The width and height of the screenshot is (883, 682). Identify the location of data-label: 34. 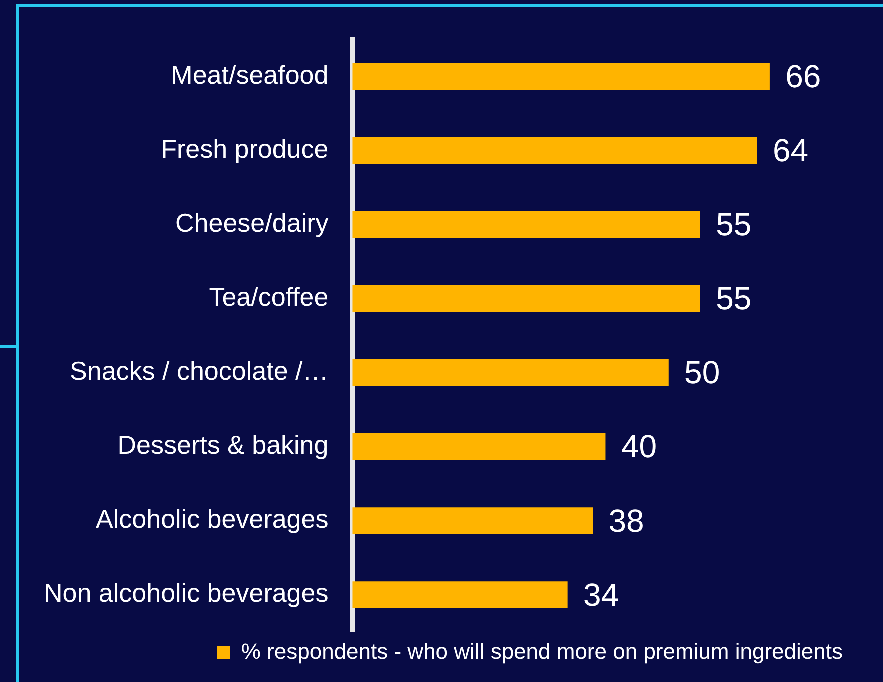
(601, 594).